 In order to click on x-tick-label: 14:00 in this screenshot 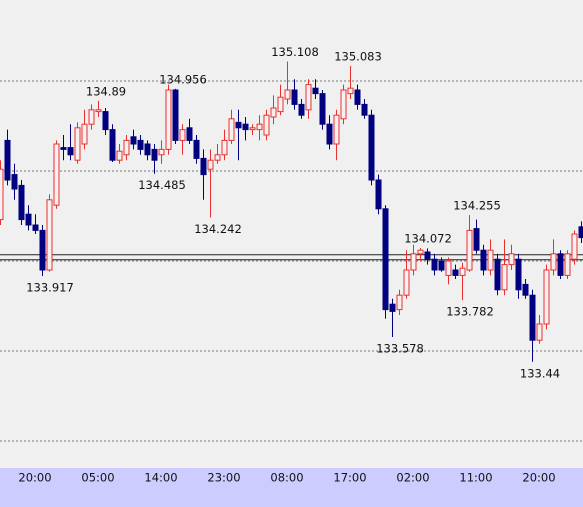, I will do `click(160, 478)`.